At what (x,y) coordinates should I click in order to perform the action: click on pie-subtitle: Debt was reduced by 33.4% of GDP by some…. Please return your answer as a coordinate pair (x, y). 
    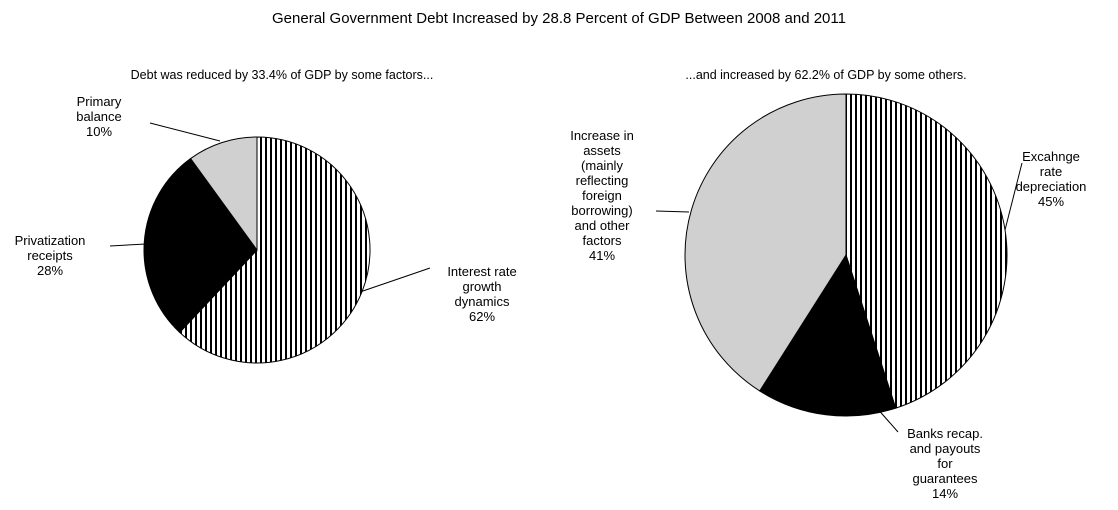
    Looking at the image, I should click on (282, 75).